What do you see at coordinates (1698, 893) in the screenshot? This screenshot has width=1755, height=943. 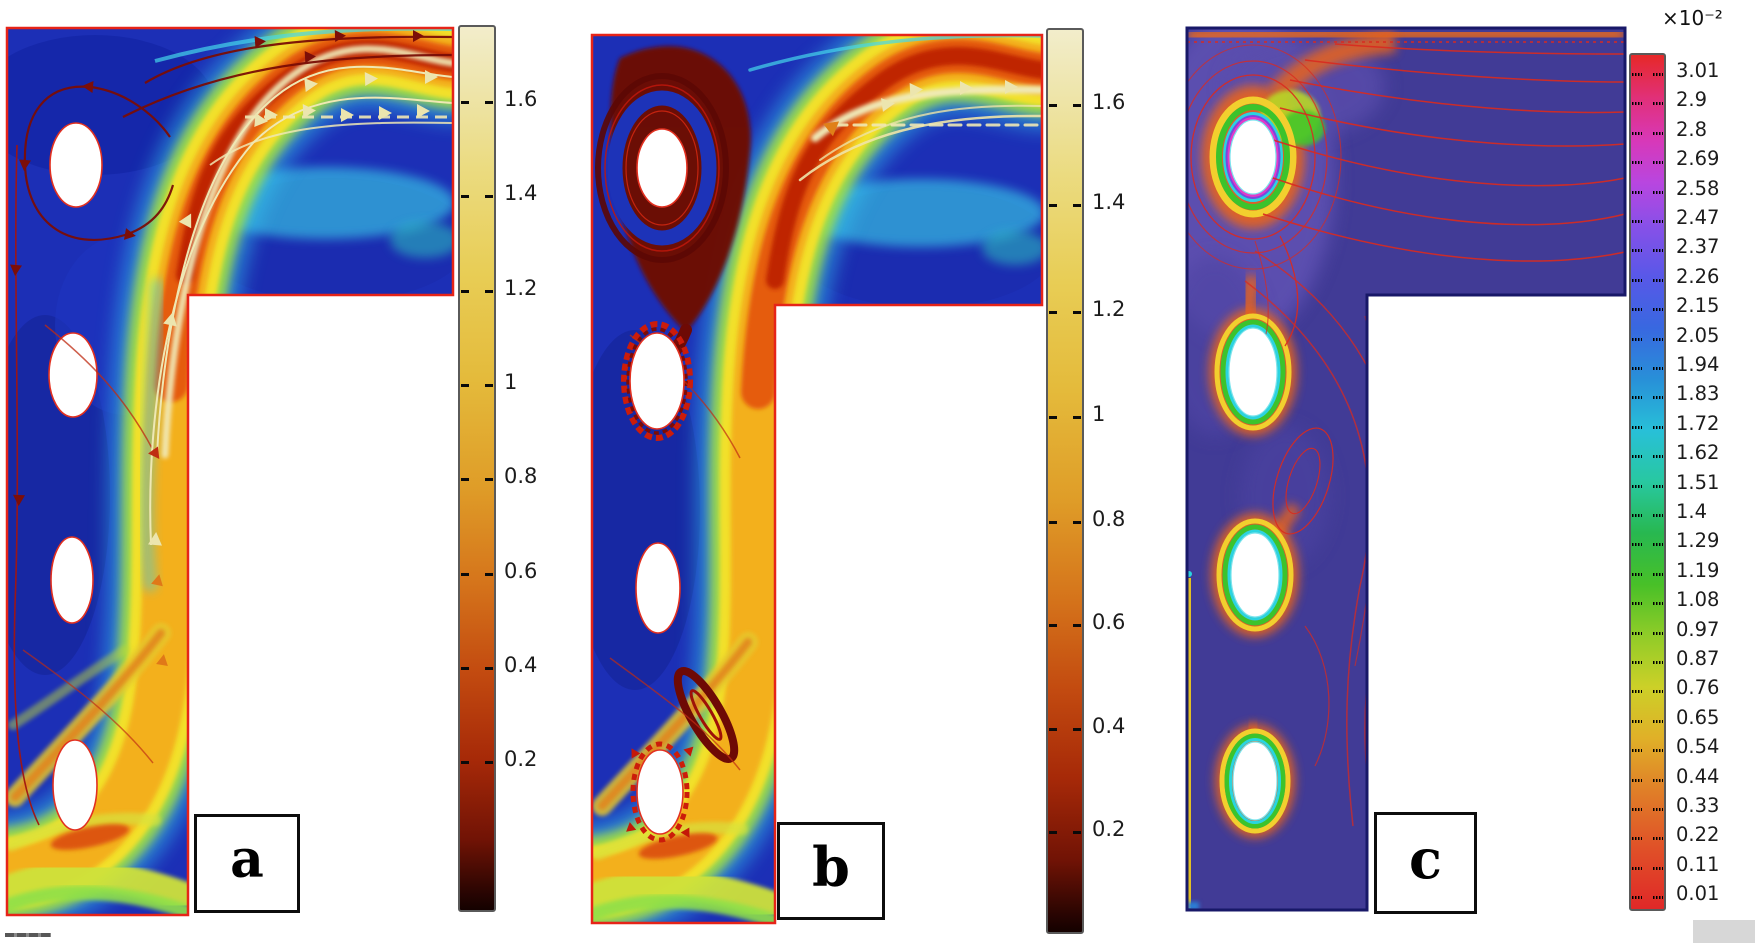 I see `colorbar-c-tick-label: 0.01` at bounding box center [1698, 893].